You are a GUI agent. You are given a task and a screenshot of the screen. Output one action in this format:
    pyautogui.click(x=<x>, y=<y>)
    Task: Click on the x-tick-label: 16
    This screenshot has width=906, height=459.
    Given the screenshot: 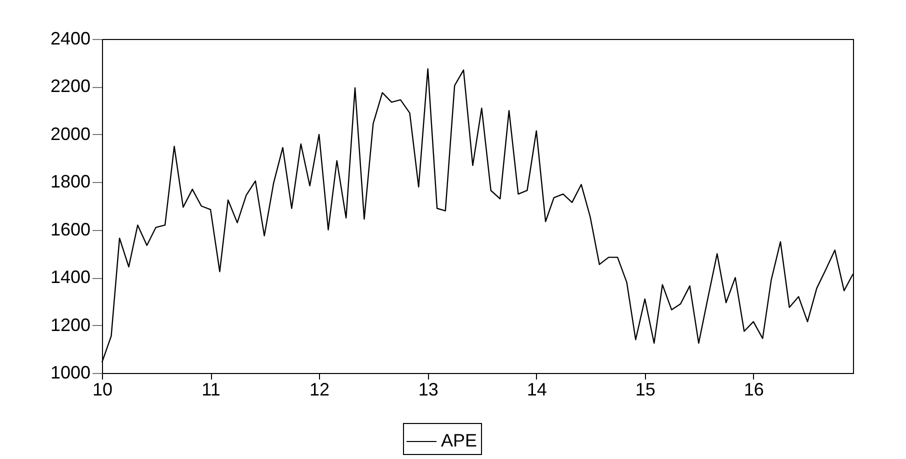 What is the action you would take?
    pyautogui.click(x=754, y=390)
    